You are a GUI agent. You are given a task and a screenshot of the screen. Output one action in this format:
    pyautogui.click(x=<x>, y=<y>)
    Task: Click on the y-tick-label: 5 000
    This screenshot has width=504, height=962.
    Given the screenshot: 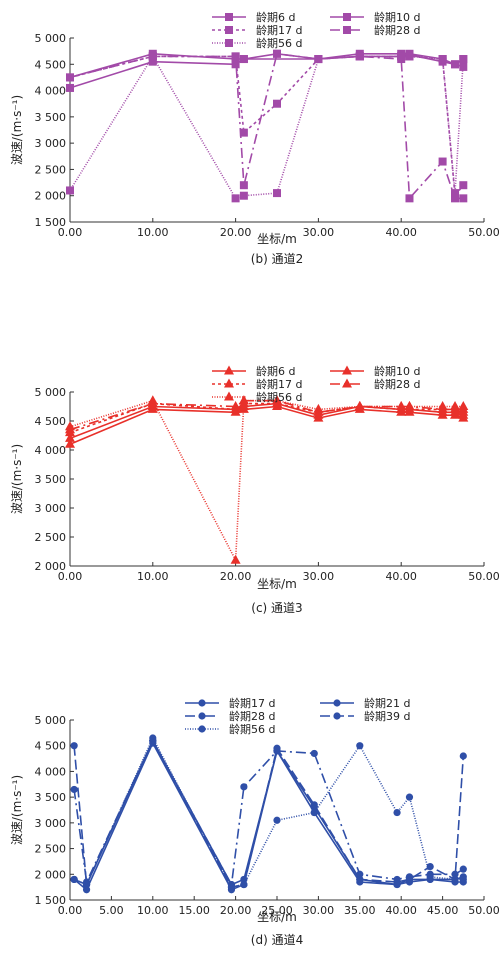 What is the action you would take?
    pyautogui.click(x=51, y=720)
    